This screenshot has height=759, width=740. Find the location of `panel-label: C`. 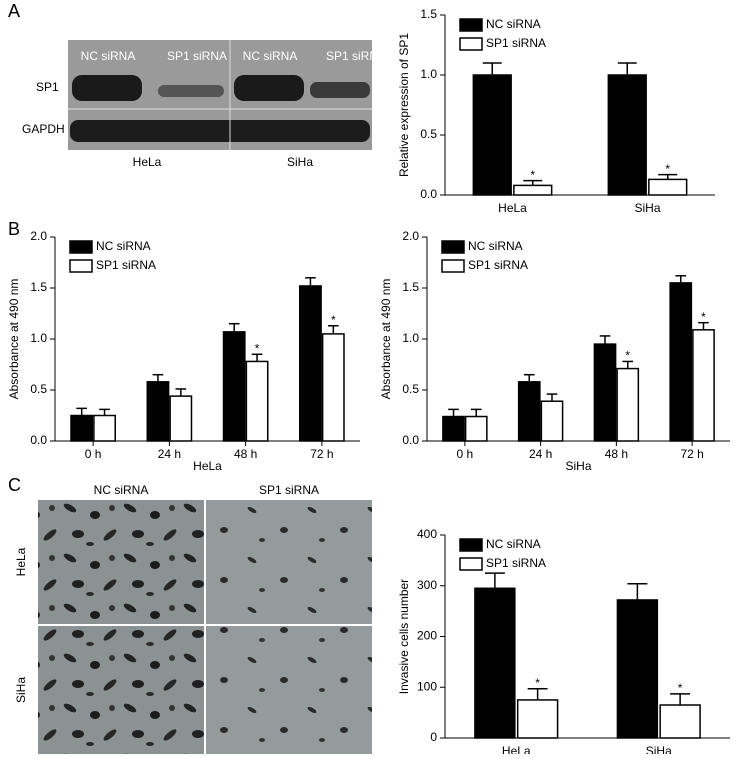

panel-label: C is located at coordinates (14, 485).